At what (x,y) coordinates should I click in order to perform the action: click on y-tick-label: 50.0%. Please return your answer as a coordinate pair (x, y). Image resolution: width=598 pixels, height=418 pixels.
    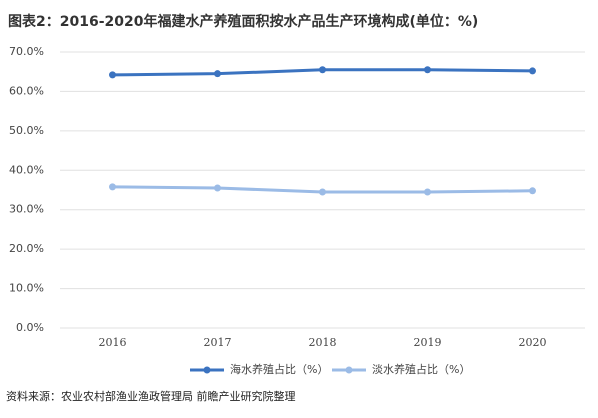
    Looking at the image, I should click on (26, 130).